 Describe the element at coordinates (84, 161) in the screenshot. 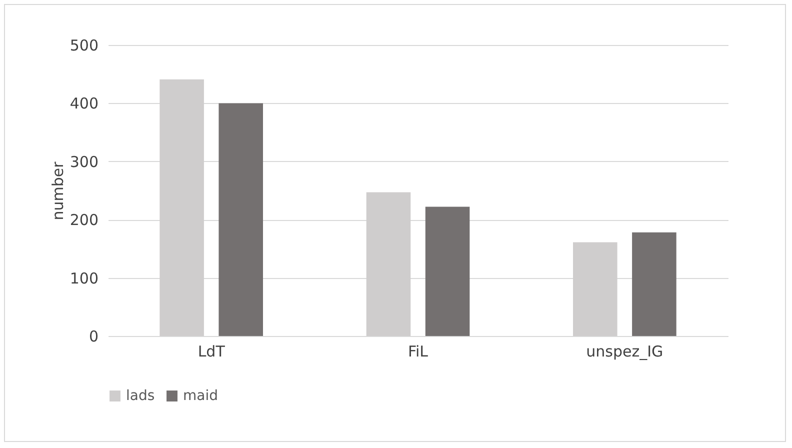

I see `y-tick-label: 300` at that location.